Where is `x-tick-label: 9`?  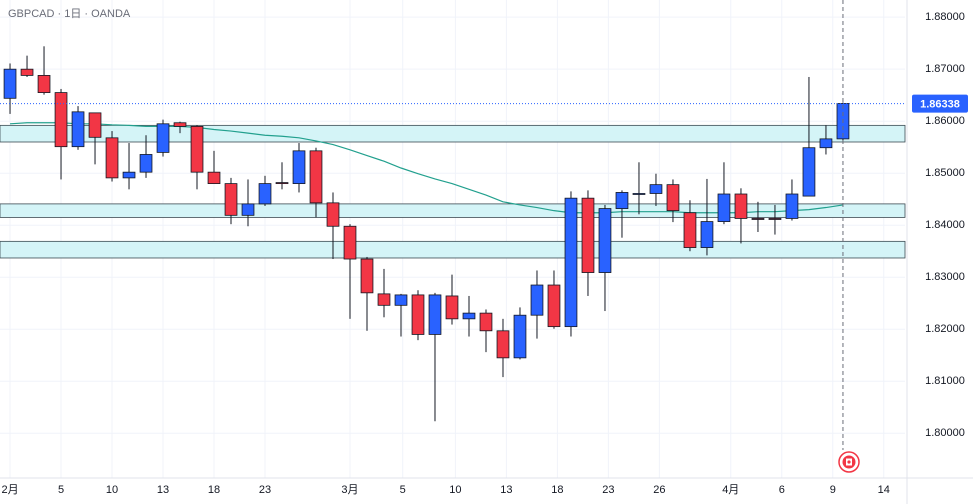 x-tick-label: 9 is located at coordinates (833, 490).